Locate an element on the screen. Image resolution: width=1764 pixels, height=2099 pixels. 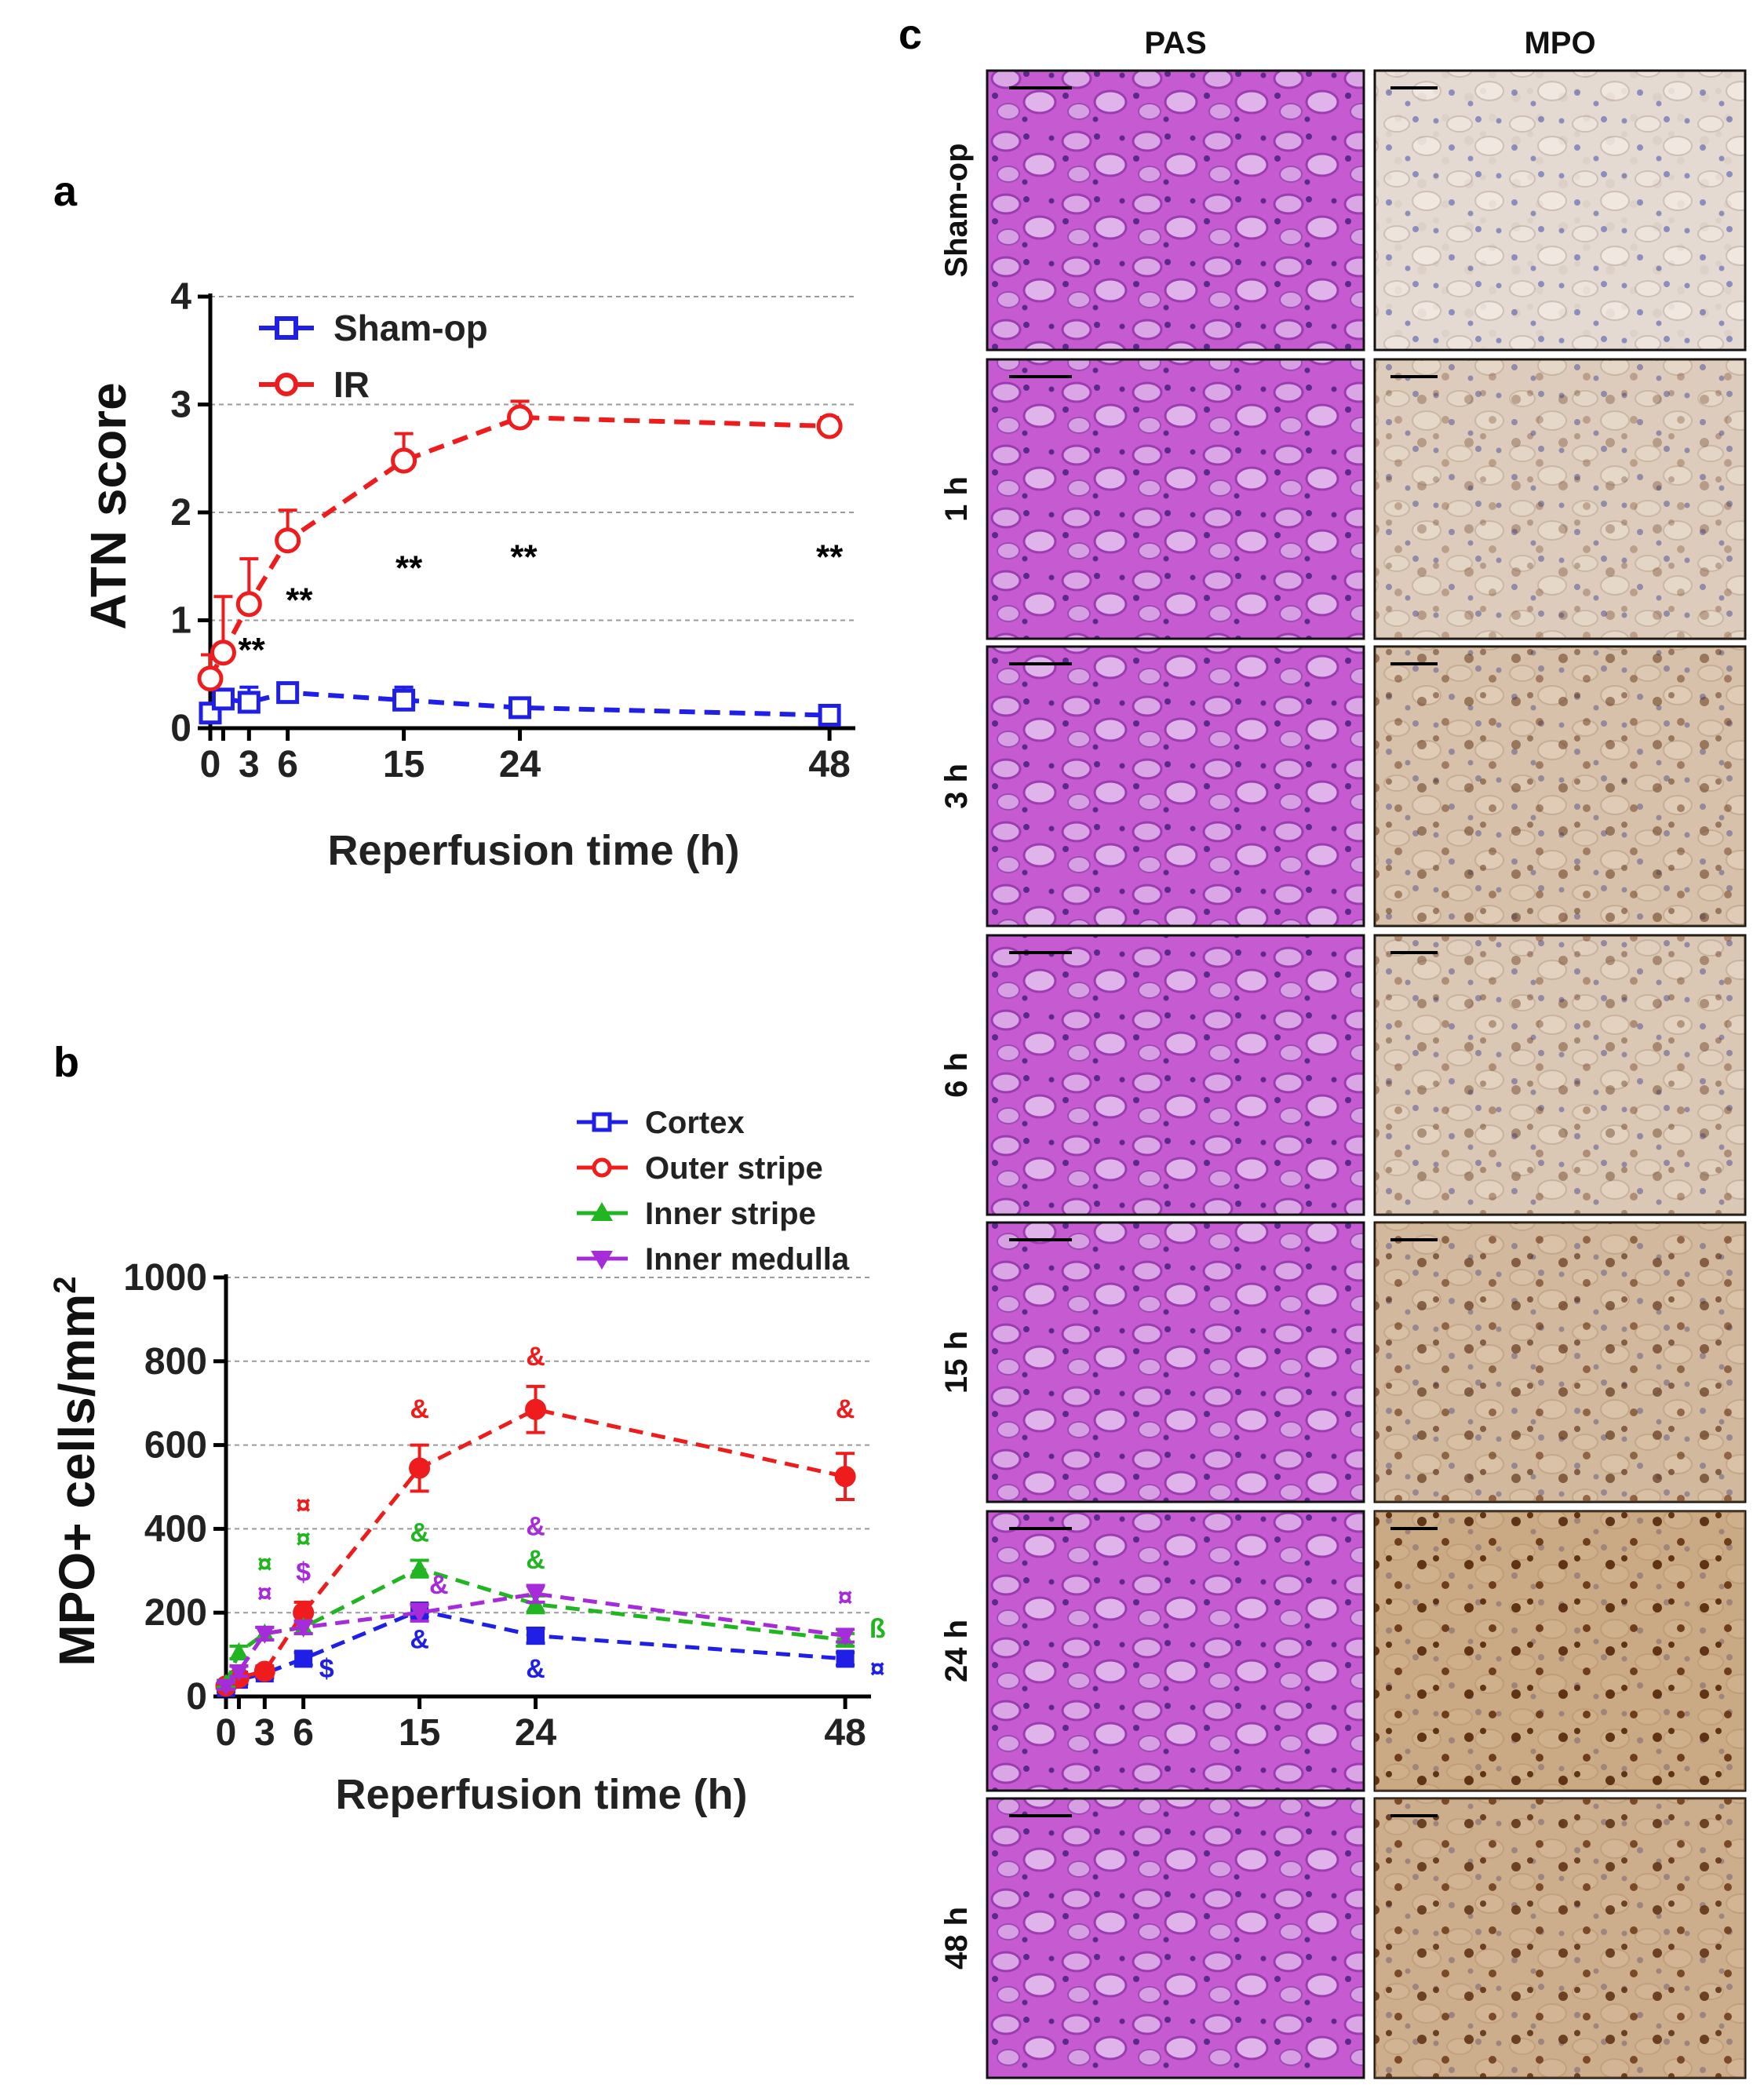
y-tick-label: 1000 is located at coordinates (165, 1278).